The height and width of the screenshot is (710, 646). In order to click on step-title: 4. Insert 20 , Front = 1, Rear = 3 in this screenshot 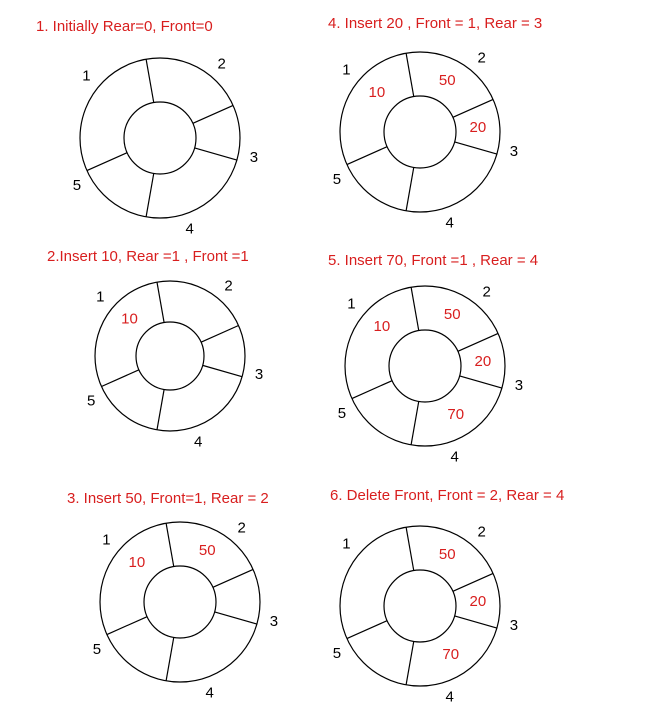, I will do `click(435, 23)`.